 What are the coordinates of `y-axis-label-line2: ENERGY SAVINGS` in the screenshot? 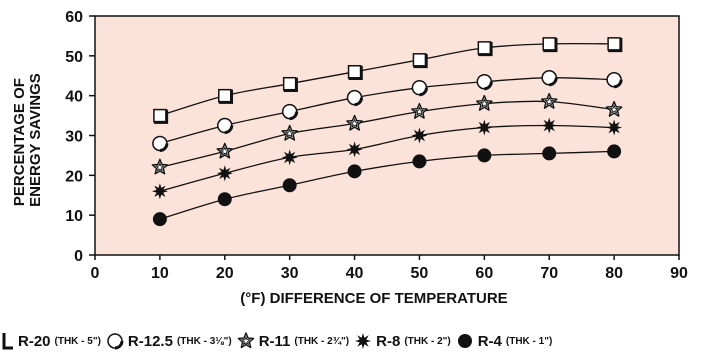 It's located at (35, 140).